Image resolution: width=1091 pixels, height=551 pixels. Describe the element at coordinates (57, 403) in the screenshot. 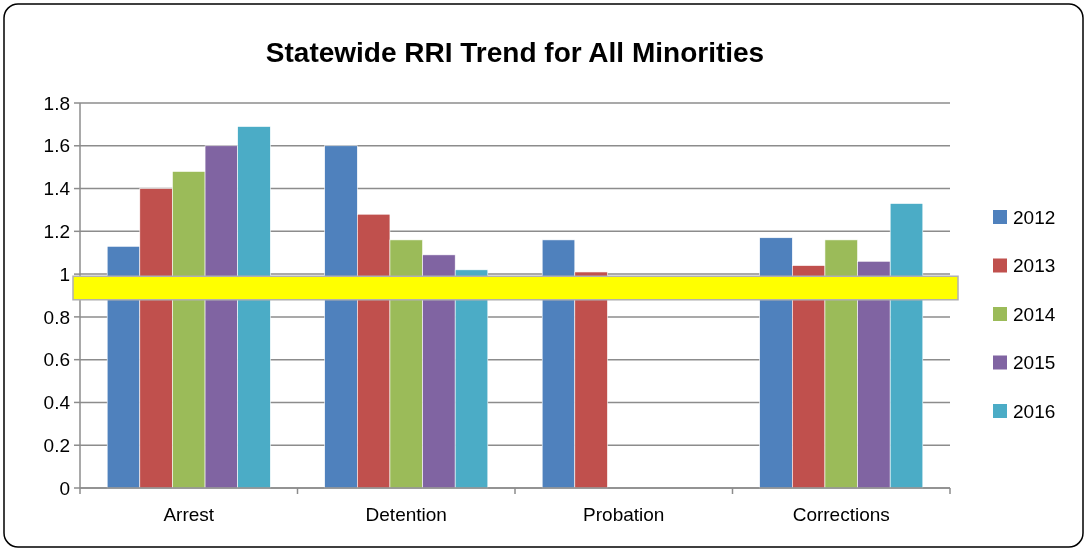

I see `y-tick-label: 0.4` at that location.